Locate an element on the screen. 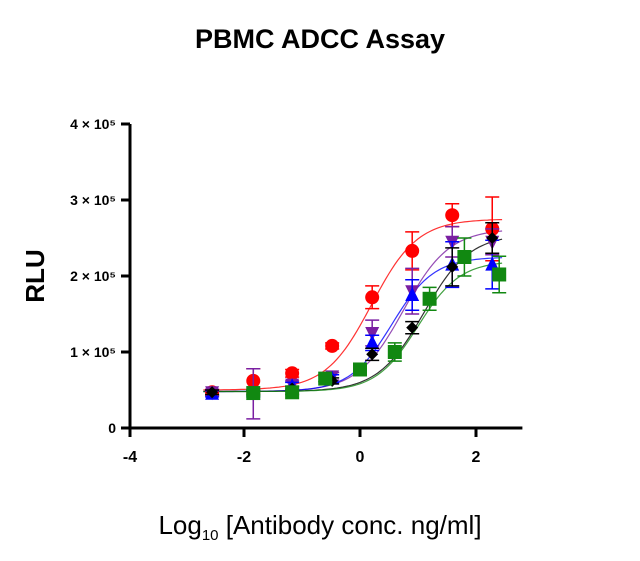 Image resolution: width=640 pixels, height=561 pixels. x-tick-label: 0 is located at coordinates (360, 457).